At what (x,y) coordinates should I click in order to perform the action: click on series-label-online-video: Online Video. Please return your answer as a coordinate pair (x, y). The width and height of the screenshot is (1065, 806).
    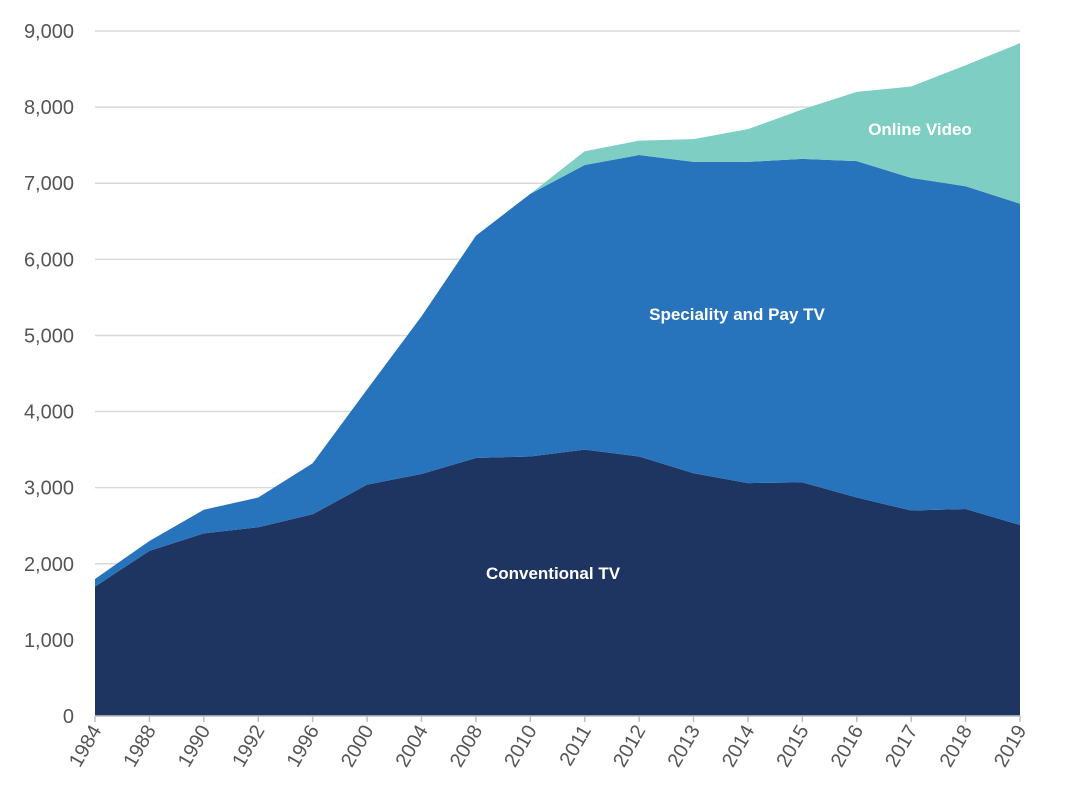
    Looking at the image, I should click on (920, 129).